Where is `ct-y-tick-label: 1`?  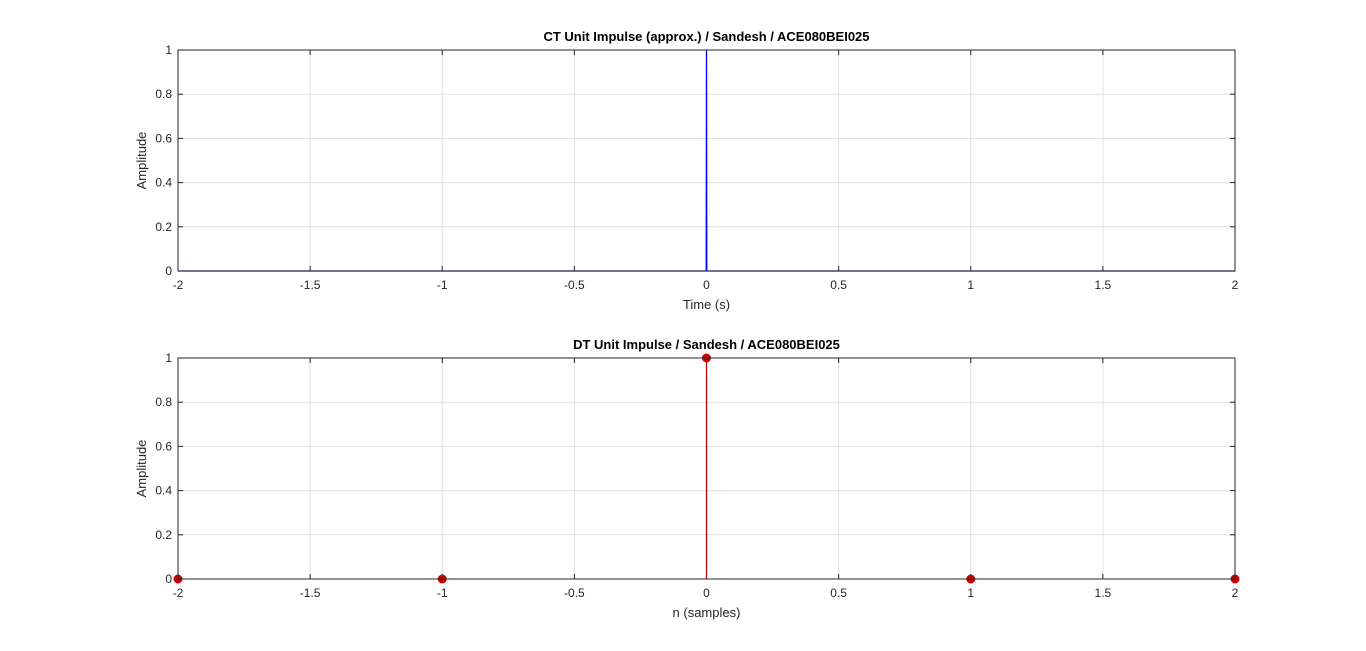
ct-y-tick-label: 1 is located at coordinates (168, 50).